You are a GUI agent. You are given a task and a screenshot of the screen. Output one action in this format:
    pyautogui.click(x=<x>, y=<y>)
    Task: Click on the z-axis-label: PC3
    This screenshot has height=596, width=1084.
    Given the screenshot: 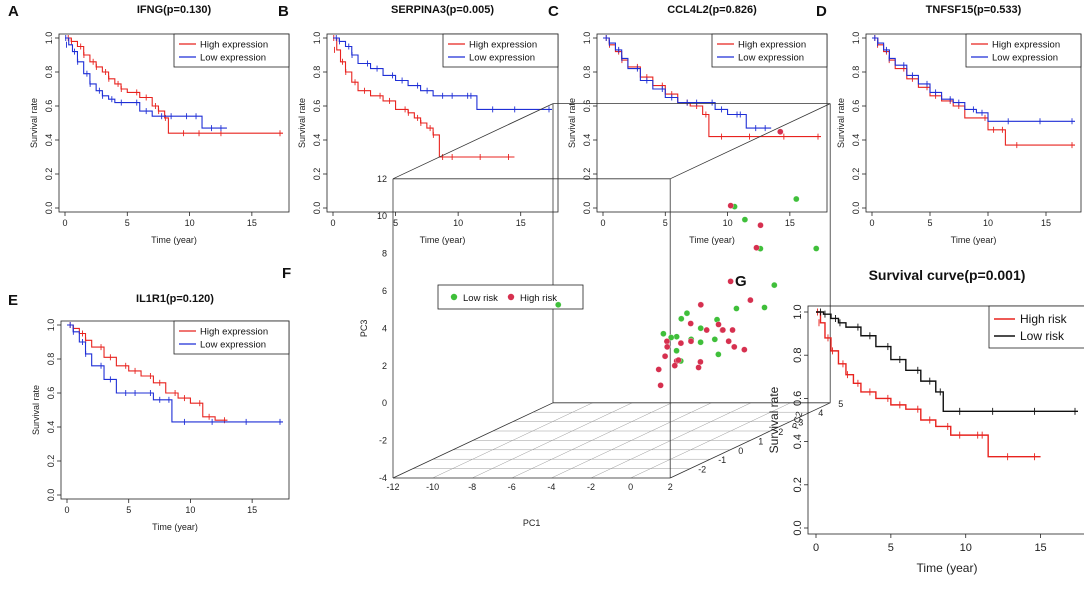 What is the action you would take?
    pyautogui.click(x=364, y=329)
    